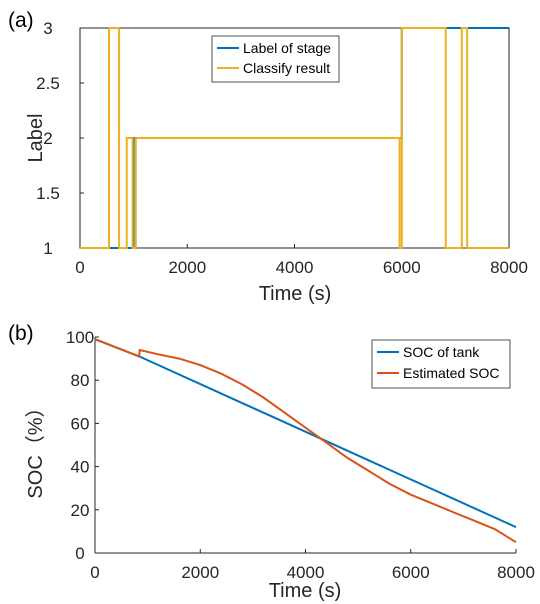  I want to click on y-axis-label-b: SOC（%）, so click(35, 447).